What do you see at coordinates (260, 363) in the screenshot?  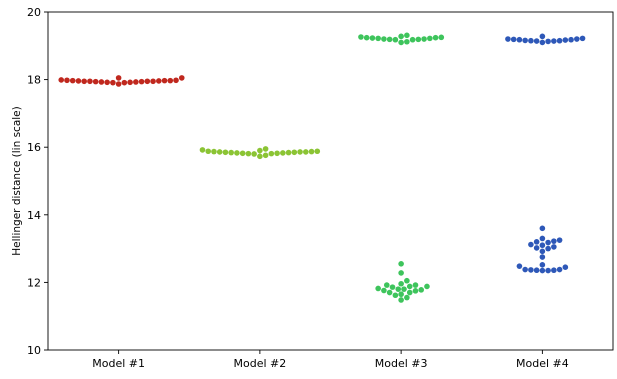 I see `x-tick-label: Model #2` at bounding box center [260, 363].